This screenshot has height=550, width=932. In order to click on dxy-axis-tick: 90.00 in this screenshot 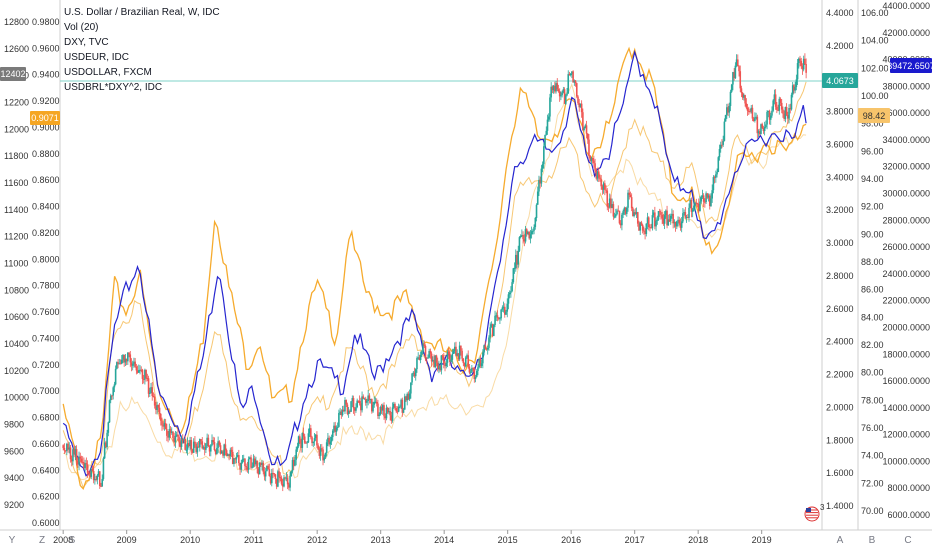, I will do `click(872, 234)`.